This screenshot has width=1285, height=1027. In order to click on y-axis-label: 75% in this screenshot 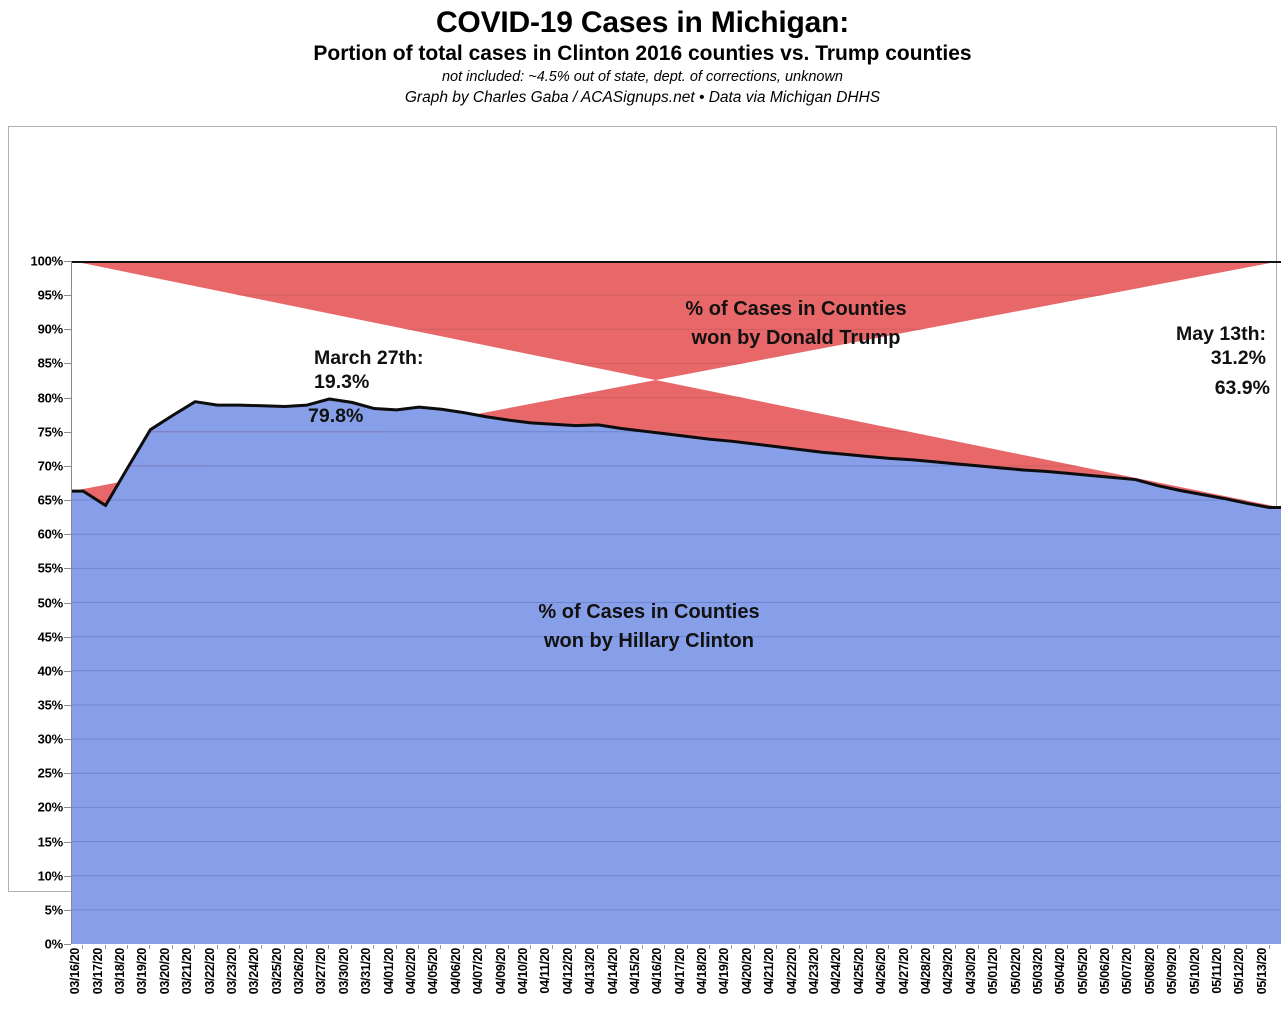, I will do `click(50, 432)`.